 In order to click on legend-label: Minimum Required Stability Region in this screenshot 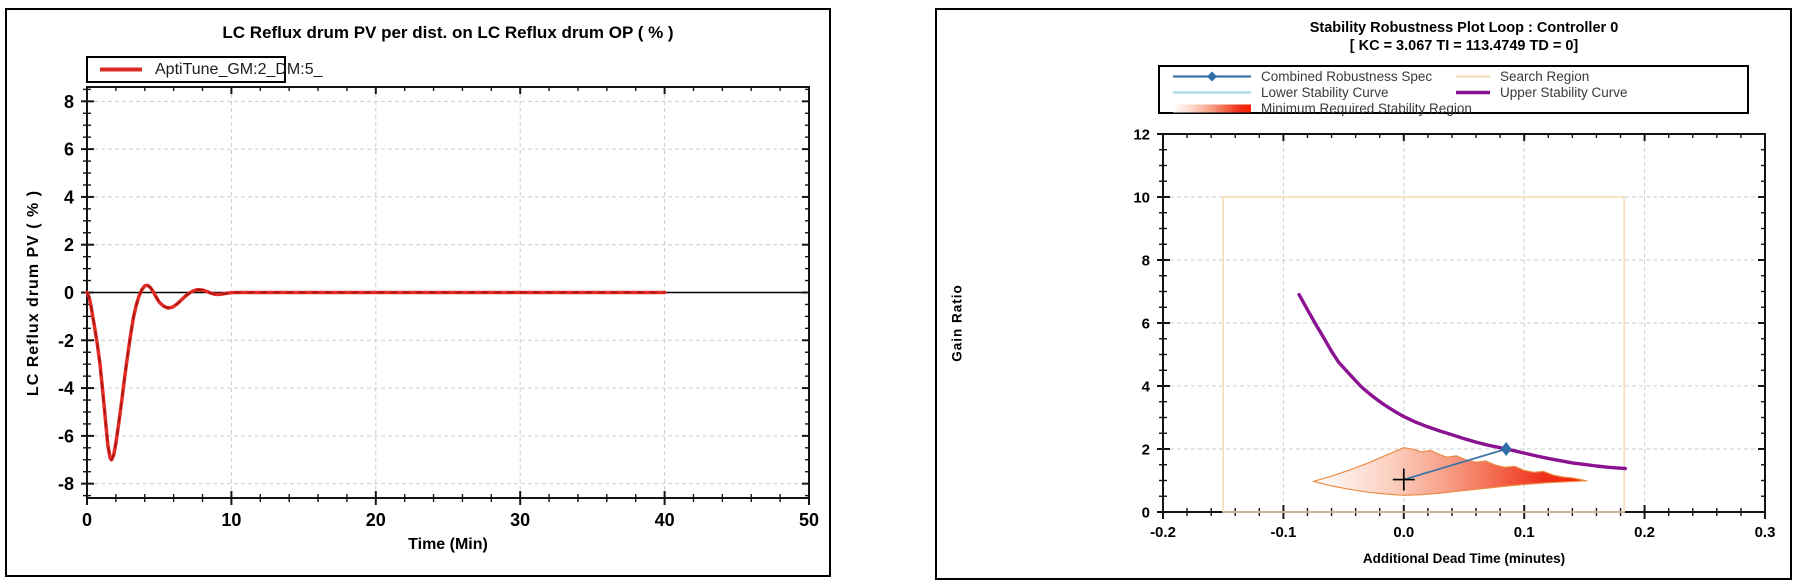, I will do `click(1366, 108)`.